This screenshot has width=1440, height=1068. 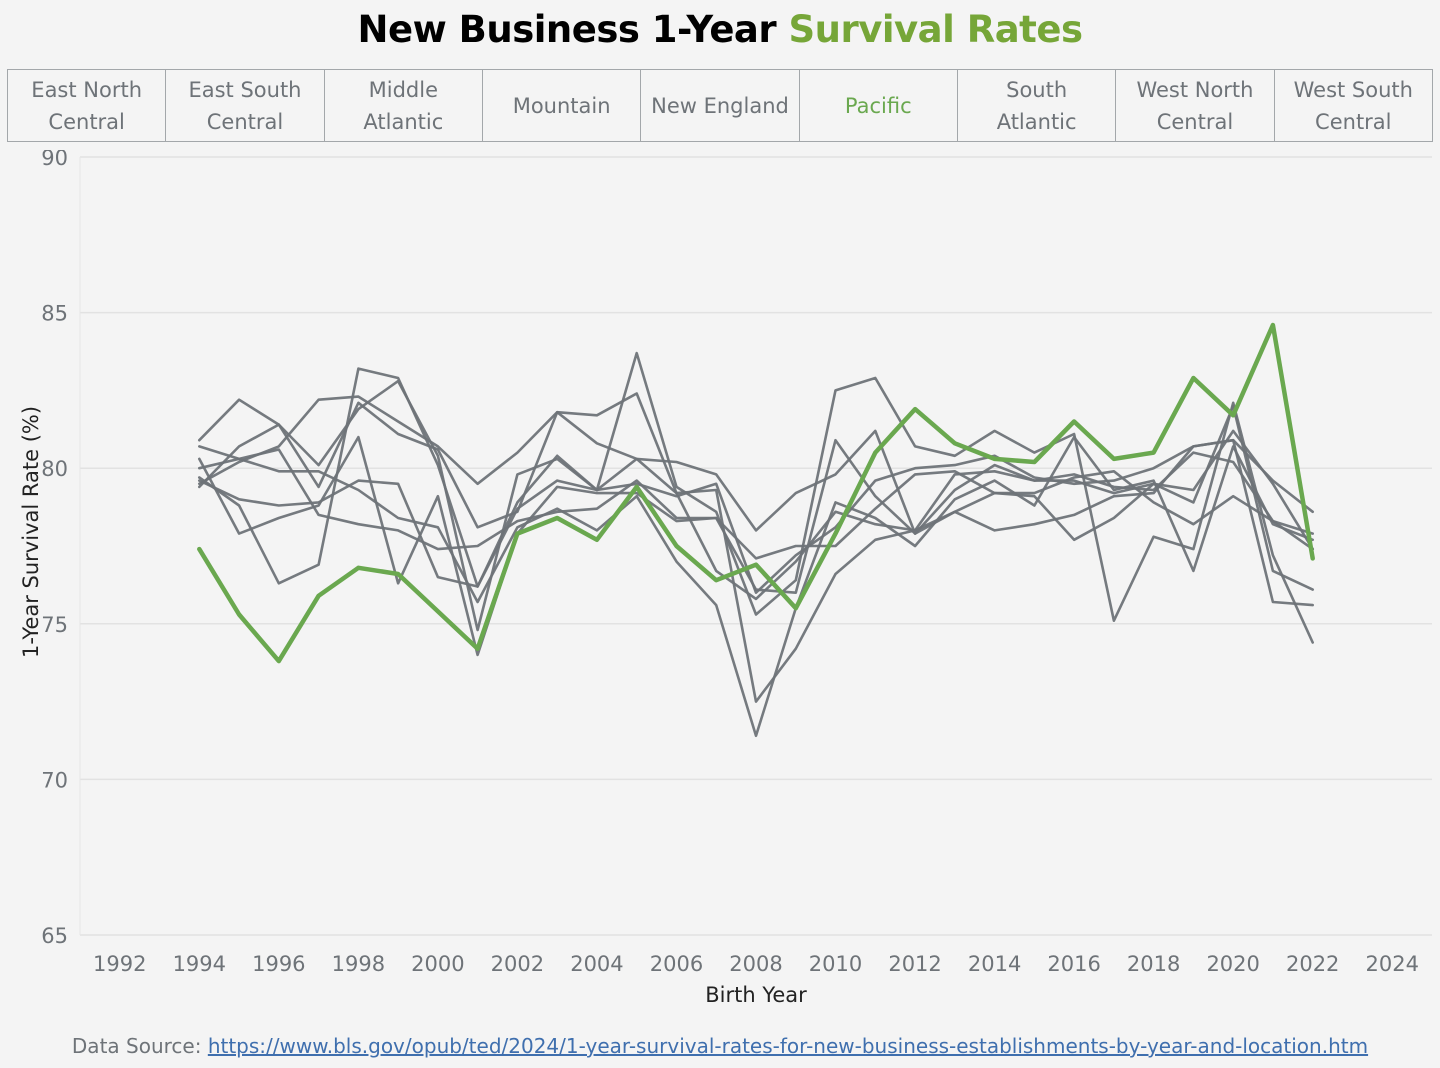 I want to click on tab-label: Mountain, so click(x=561, y=105).